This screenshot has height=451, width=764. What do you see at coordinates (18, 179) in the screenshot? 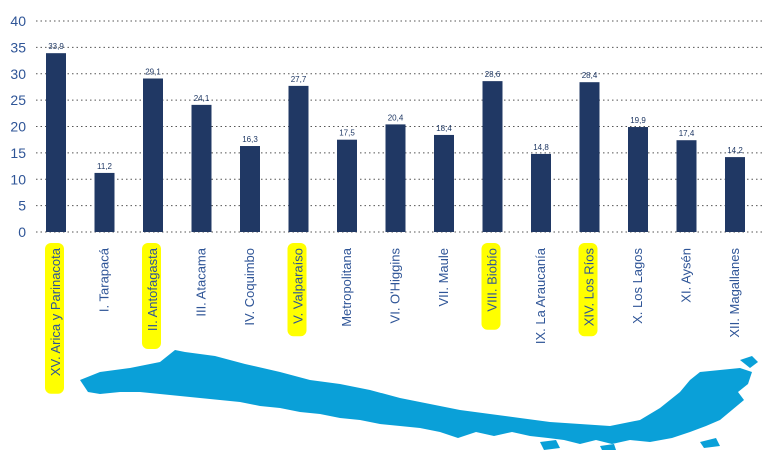
I see `y-tick-label: 10` at bounding box center [18, 179].